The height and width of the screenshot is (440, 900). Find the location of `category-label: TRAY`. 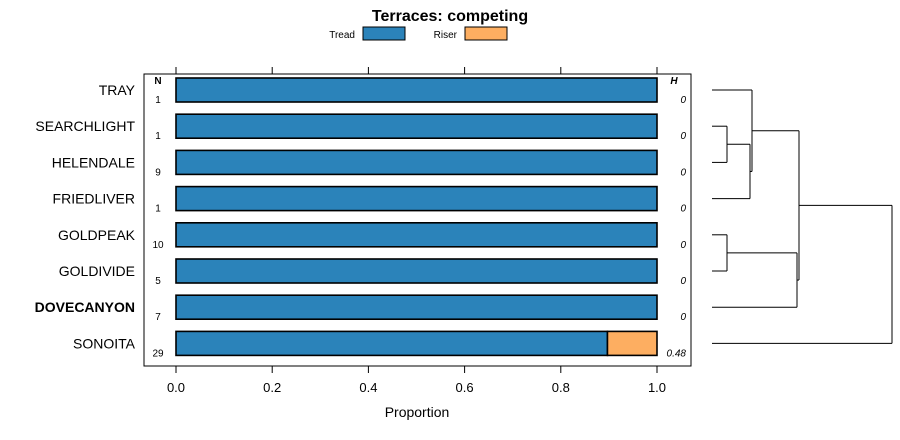

category-label: TRAY is located at coordinates (117, 90).